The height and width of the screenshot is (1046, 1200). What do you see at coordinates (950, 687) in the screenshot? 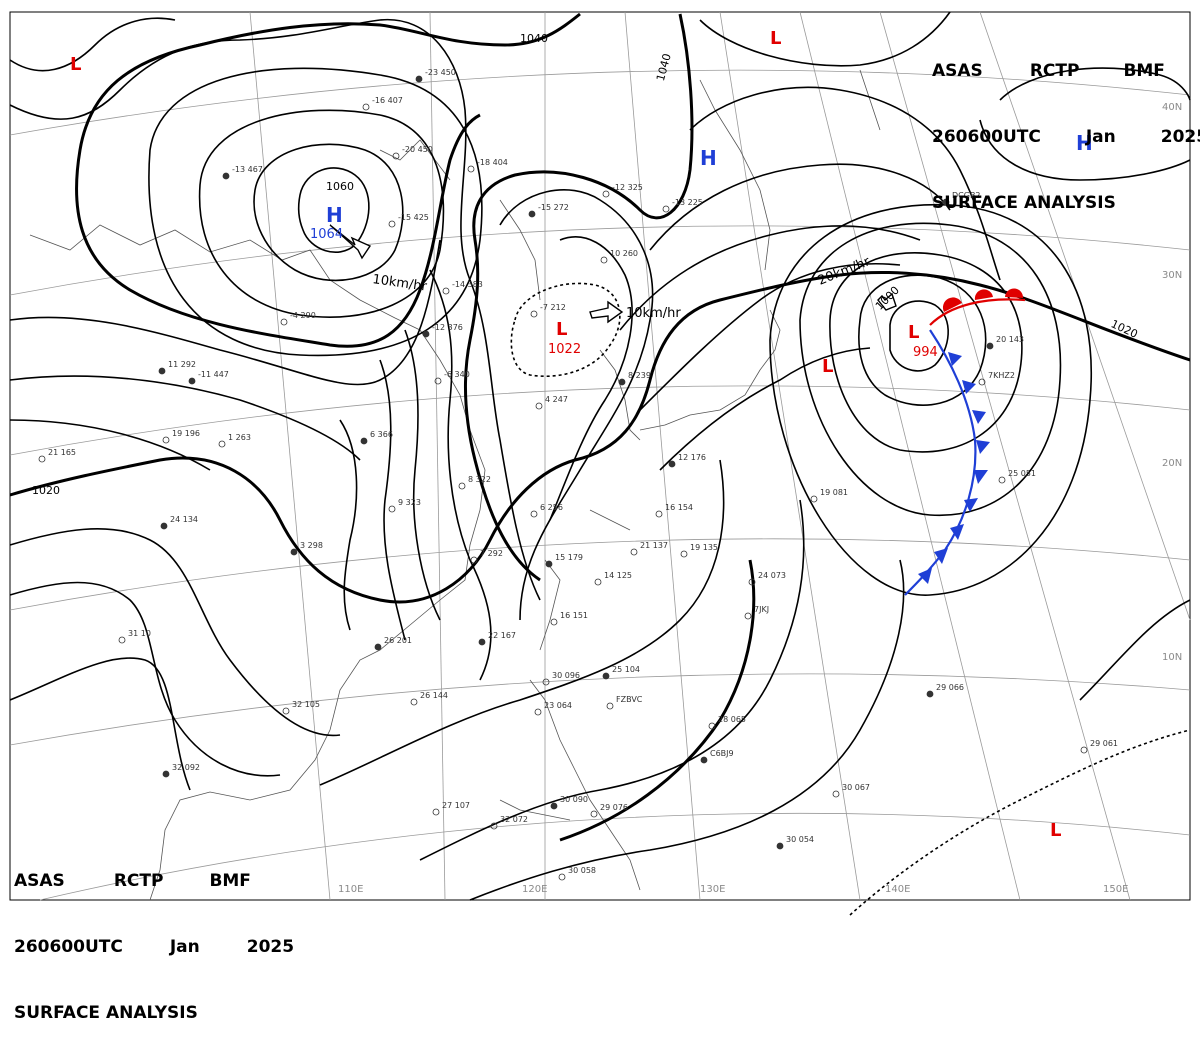
I see `station-ob: 29 066` at bounding box center [950, 687].